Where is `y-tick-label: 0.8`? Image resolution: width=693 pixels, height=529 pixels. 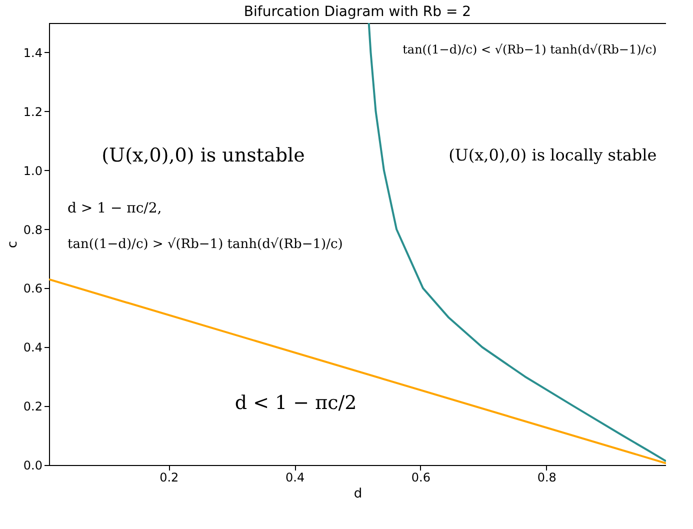
y-tick-label: 0.8 is located at coordinates (32, 229).